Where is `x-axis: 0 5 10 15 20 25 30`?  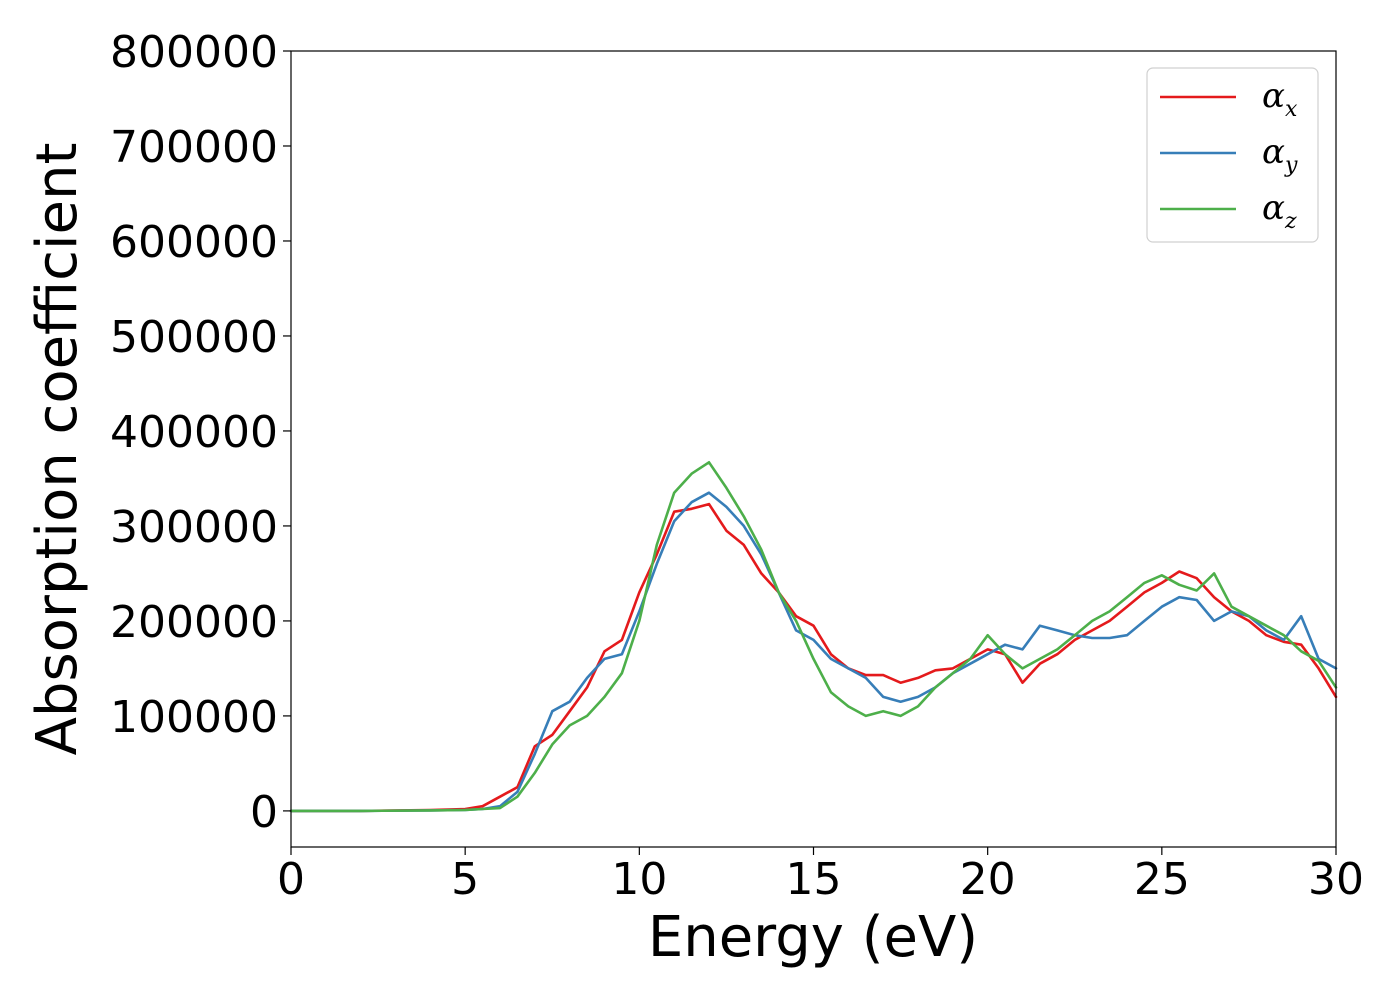 x-axis: 0 5 10 15 20 25 30 is located at coordinates (820, 876).